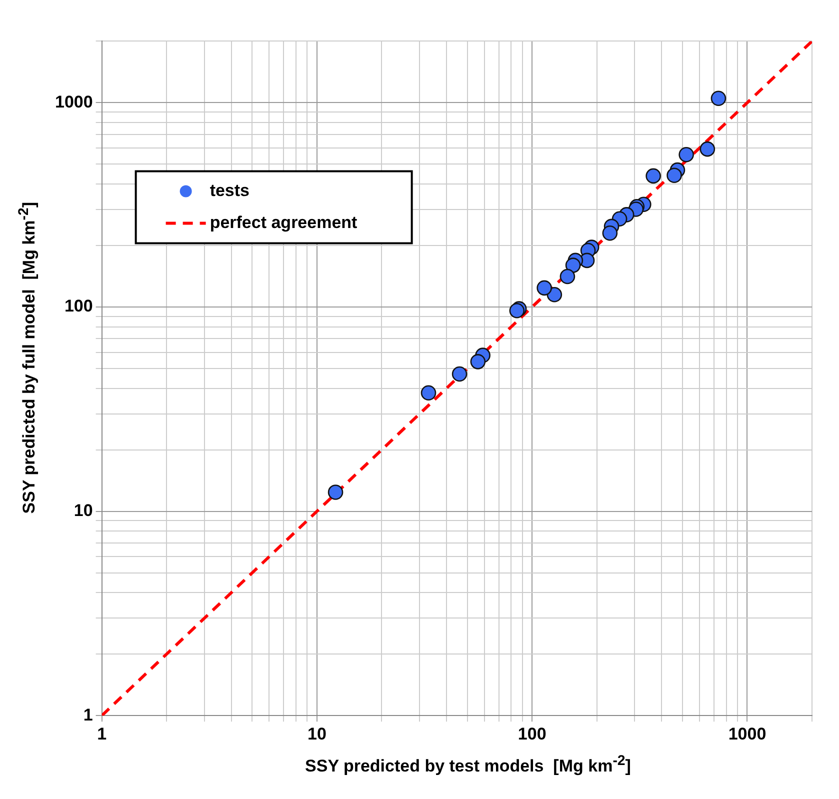 The image size is (839, 799). What do you see at coordinates (73, 102) in the screenshot?
I see `y-tick-label: 1000` at bounding box center [73, 102].